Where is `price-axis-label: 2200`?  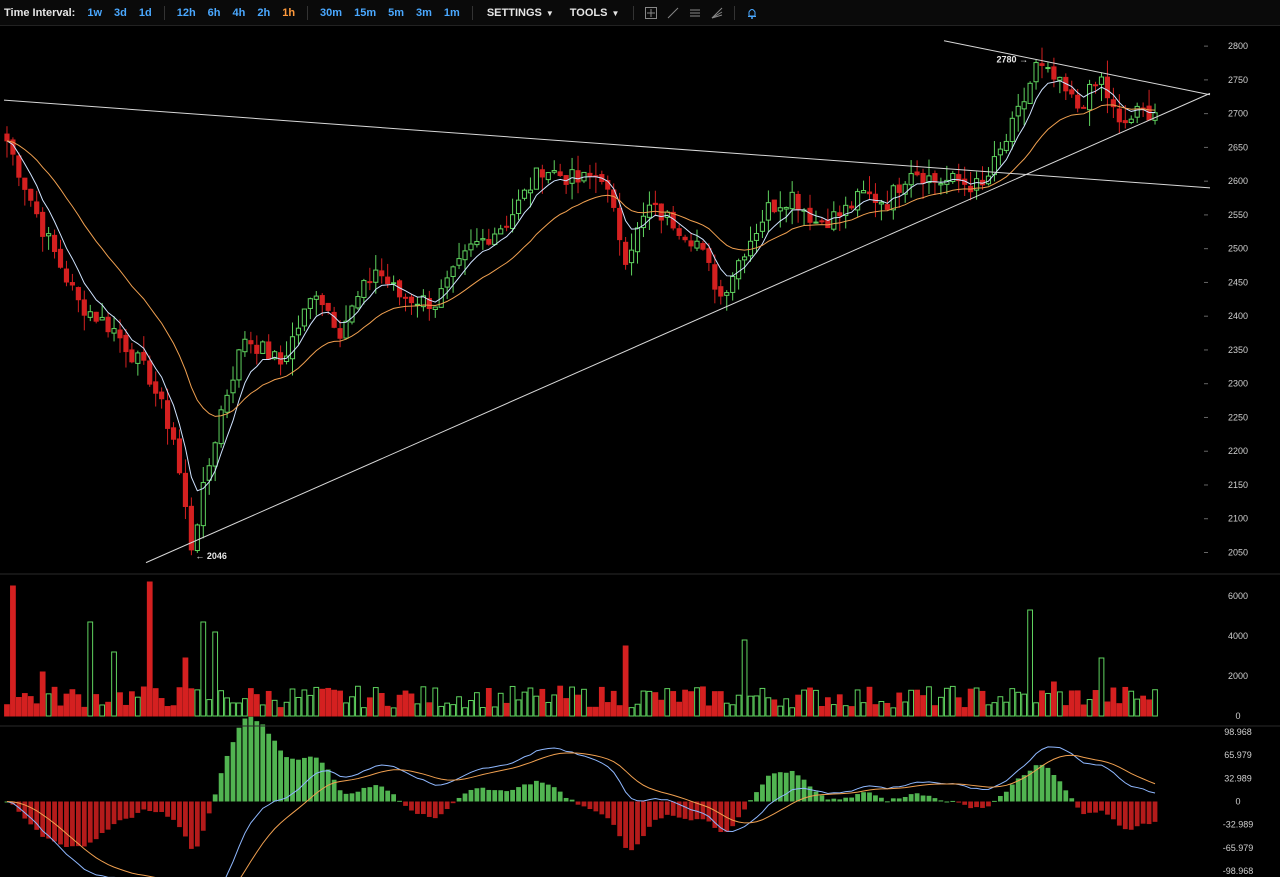
price-axis-label: 2200 is located at coordinates (1238, 451).